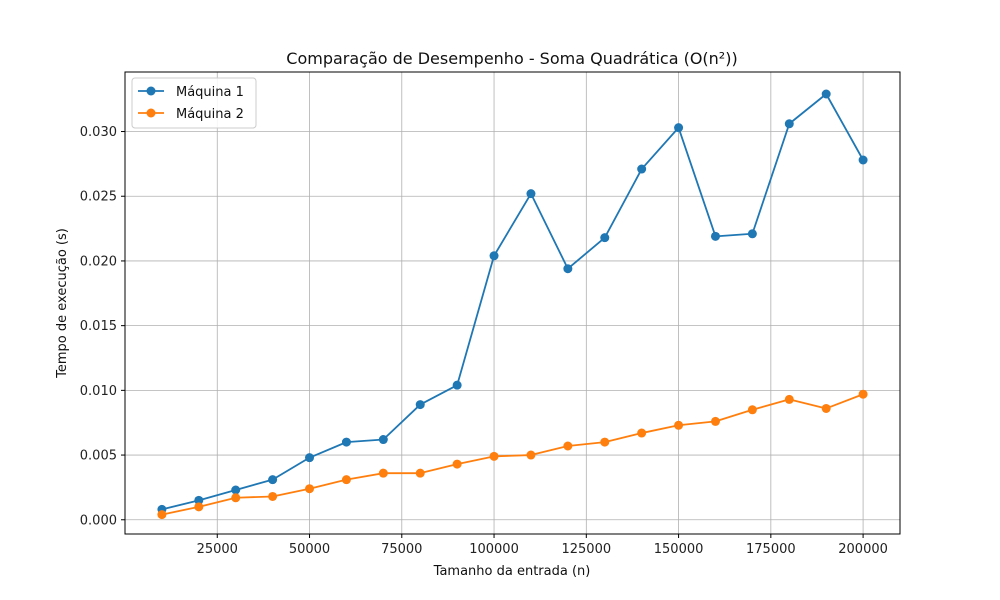 Image resolution: width=1000 pixels, height=600 pixels. Describe the element at coordinates (98, 456) in the screenshot. I see `y-tick-label: 0.005` at that location.